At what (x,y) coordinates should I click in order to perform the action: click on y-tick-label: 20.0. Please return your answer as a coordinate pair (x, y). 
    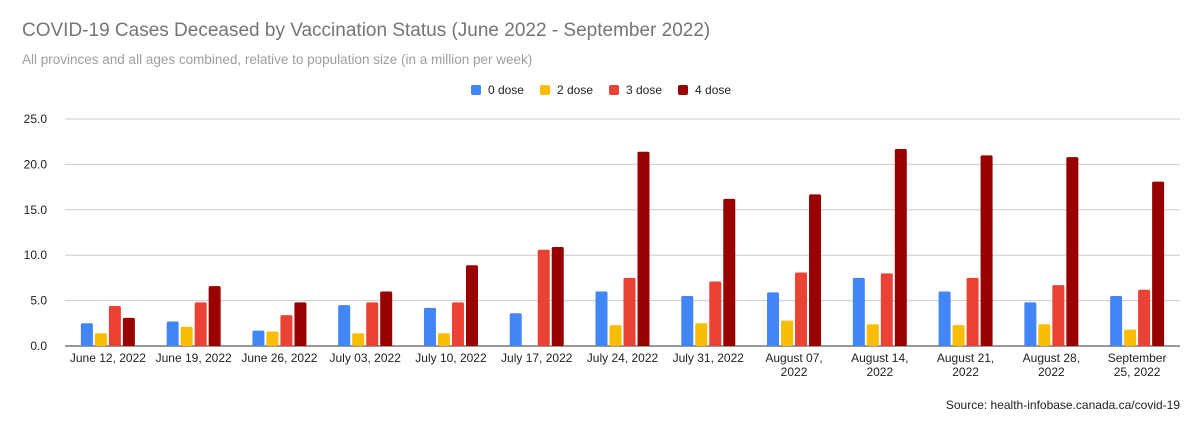
    Looking at the image, I should click on (36, 164).